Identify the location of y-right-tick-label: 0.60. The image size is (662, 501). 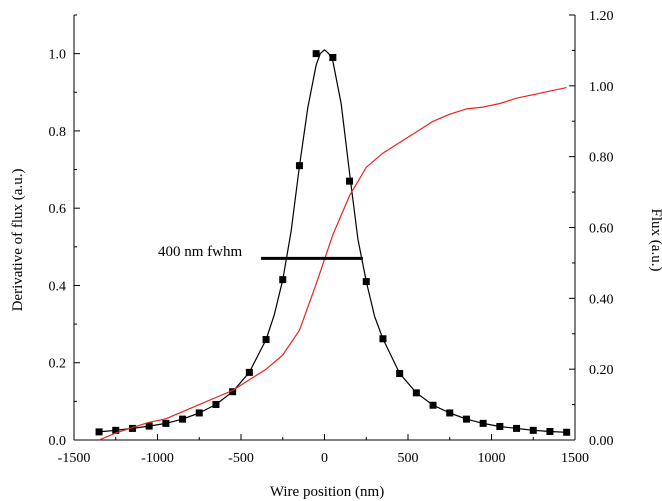
(601, 229).